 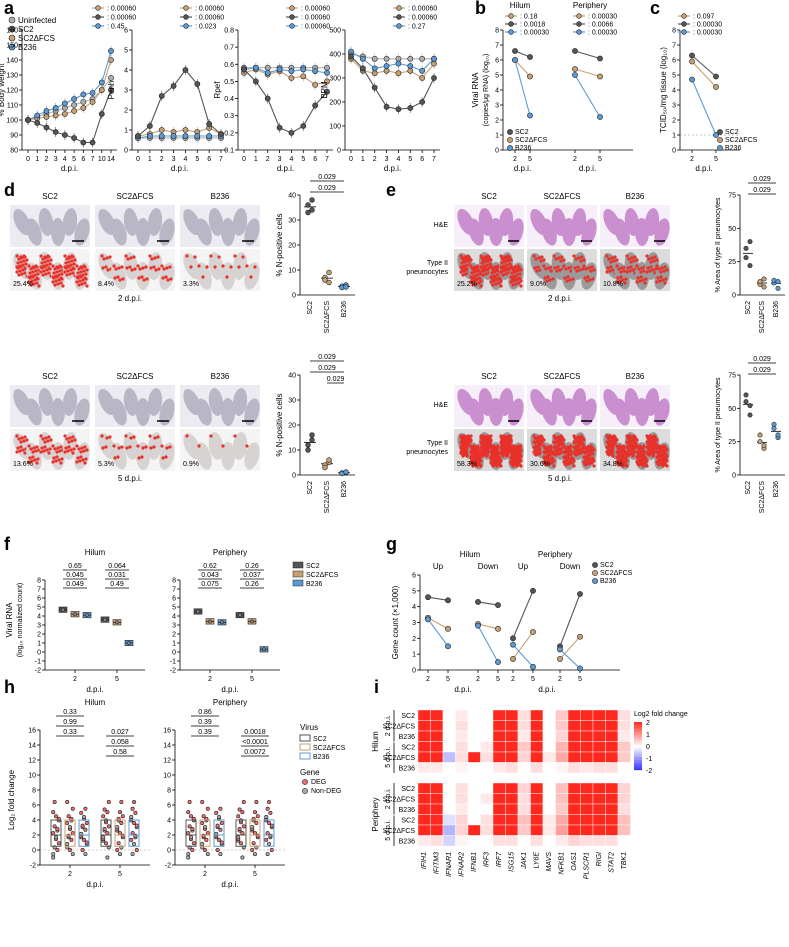 What do you see at coordinates (335, 31) in the screenshot?
I see `plot-a3-ytick-label: 500` at bounding box center [335, 31].